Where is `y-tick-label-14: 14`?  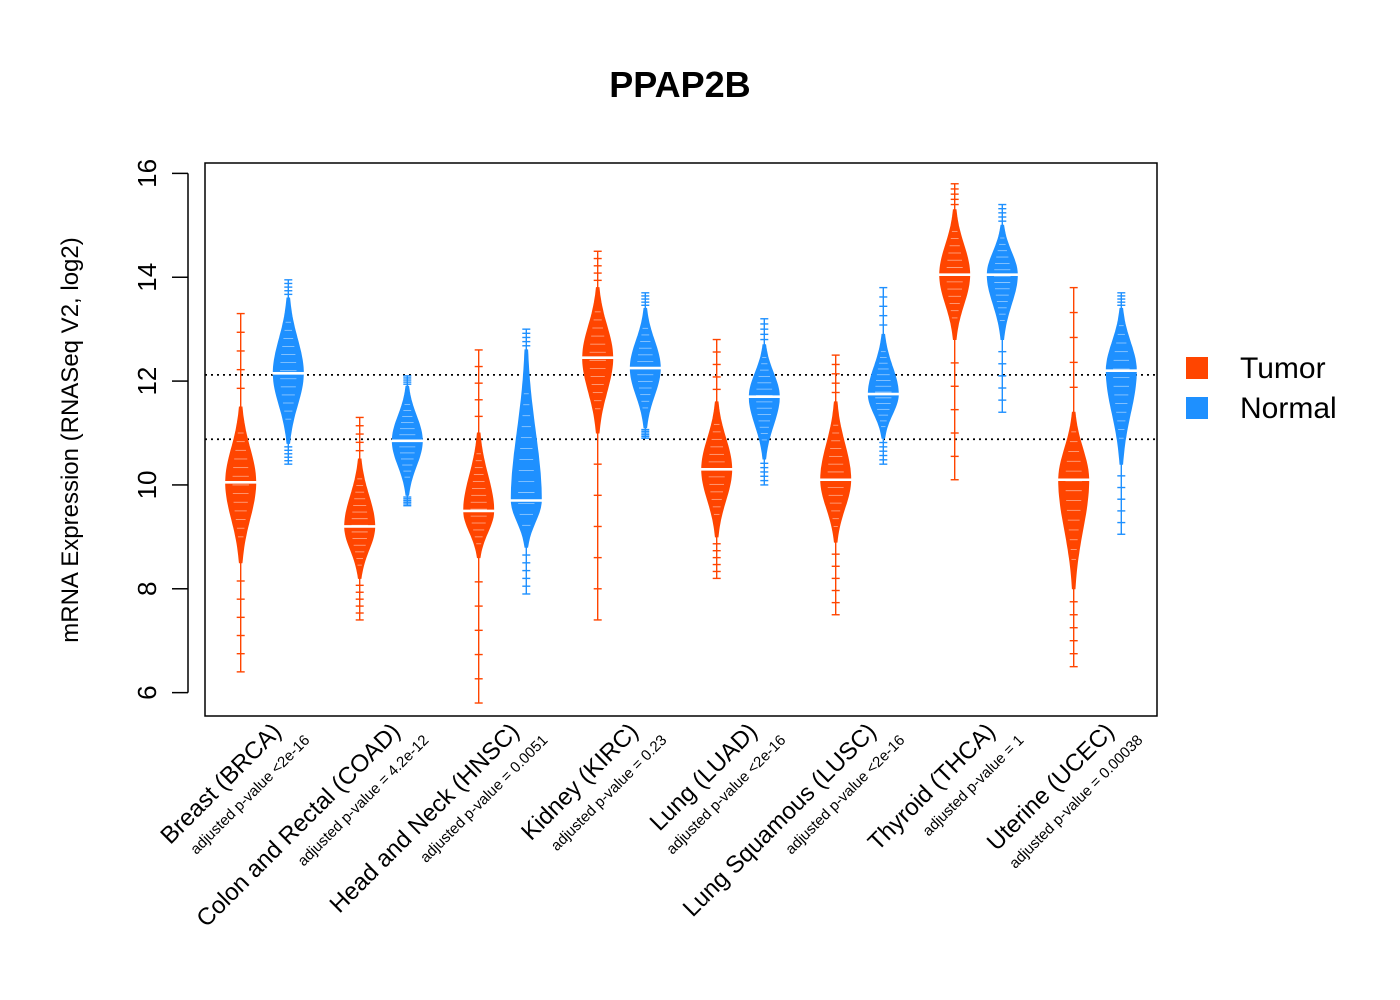 y-tick-label-14: 14 is located at coordinates (147, 277).